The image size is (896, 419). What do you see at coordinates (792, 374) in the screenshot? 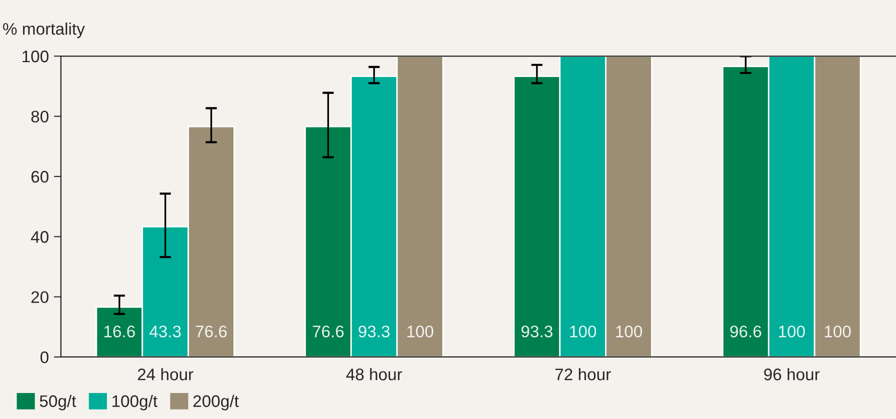
I see `x-tick-label: 96 hour` at bounding box center [792, 374].